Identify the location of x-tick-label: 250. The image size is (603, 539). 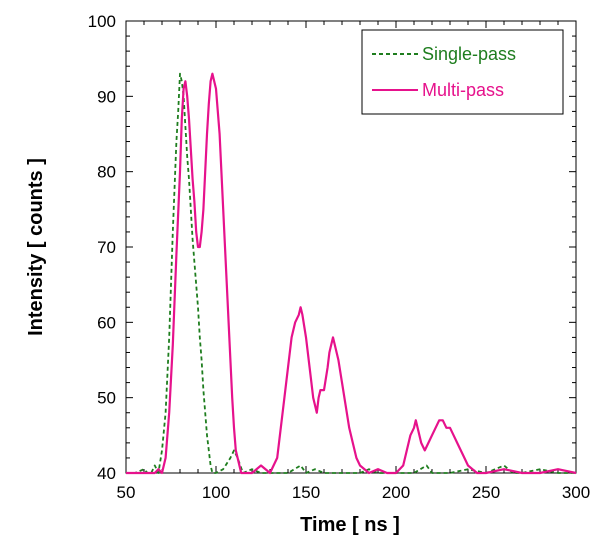
(486, 492).